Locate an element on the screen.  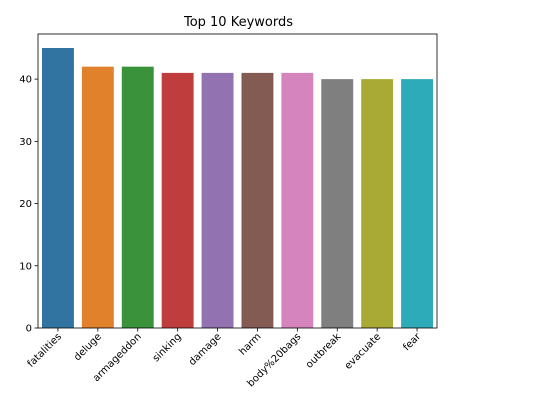
y-axis: 0 10 20 30 40 is located at coordinates (28, 205).